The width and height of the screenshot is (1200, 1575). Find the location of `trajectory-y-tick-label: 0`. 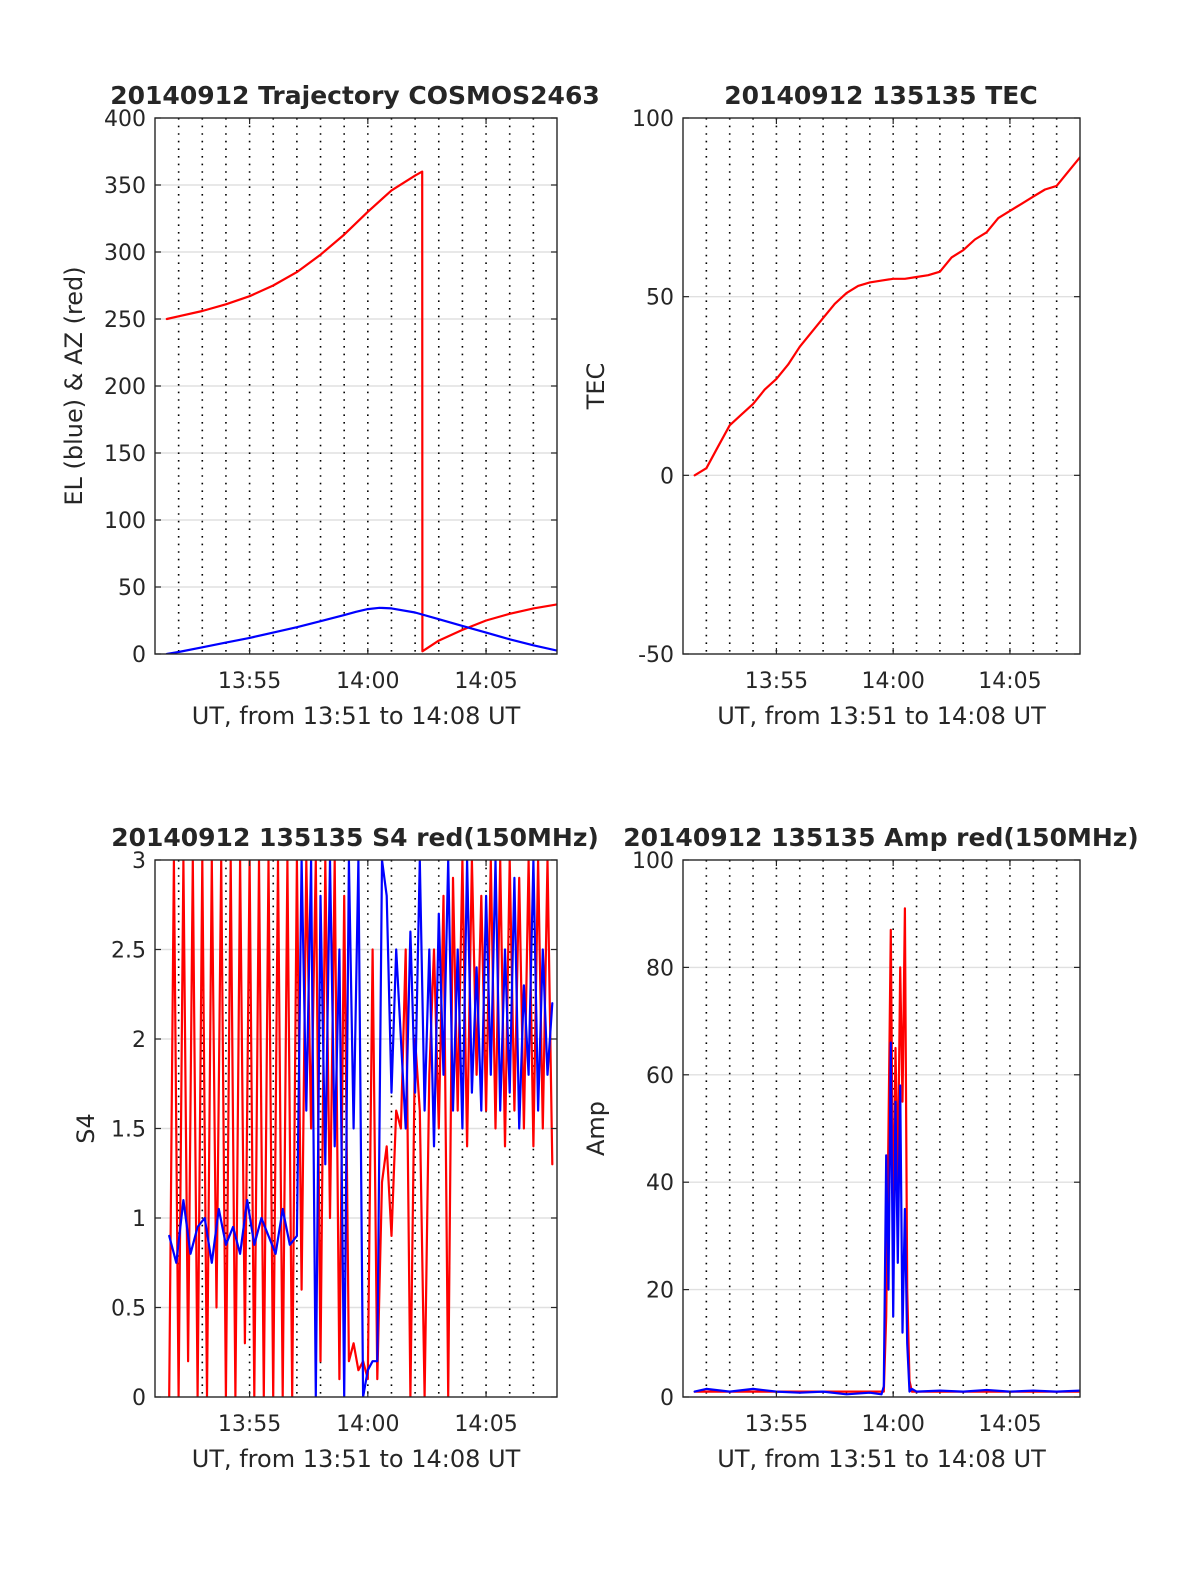

trajectory-y-tick-label: 0 is located at coordinates (139, 655).